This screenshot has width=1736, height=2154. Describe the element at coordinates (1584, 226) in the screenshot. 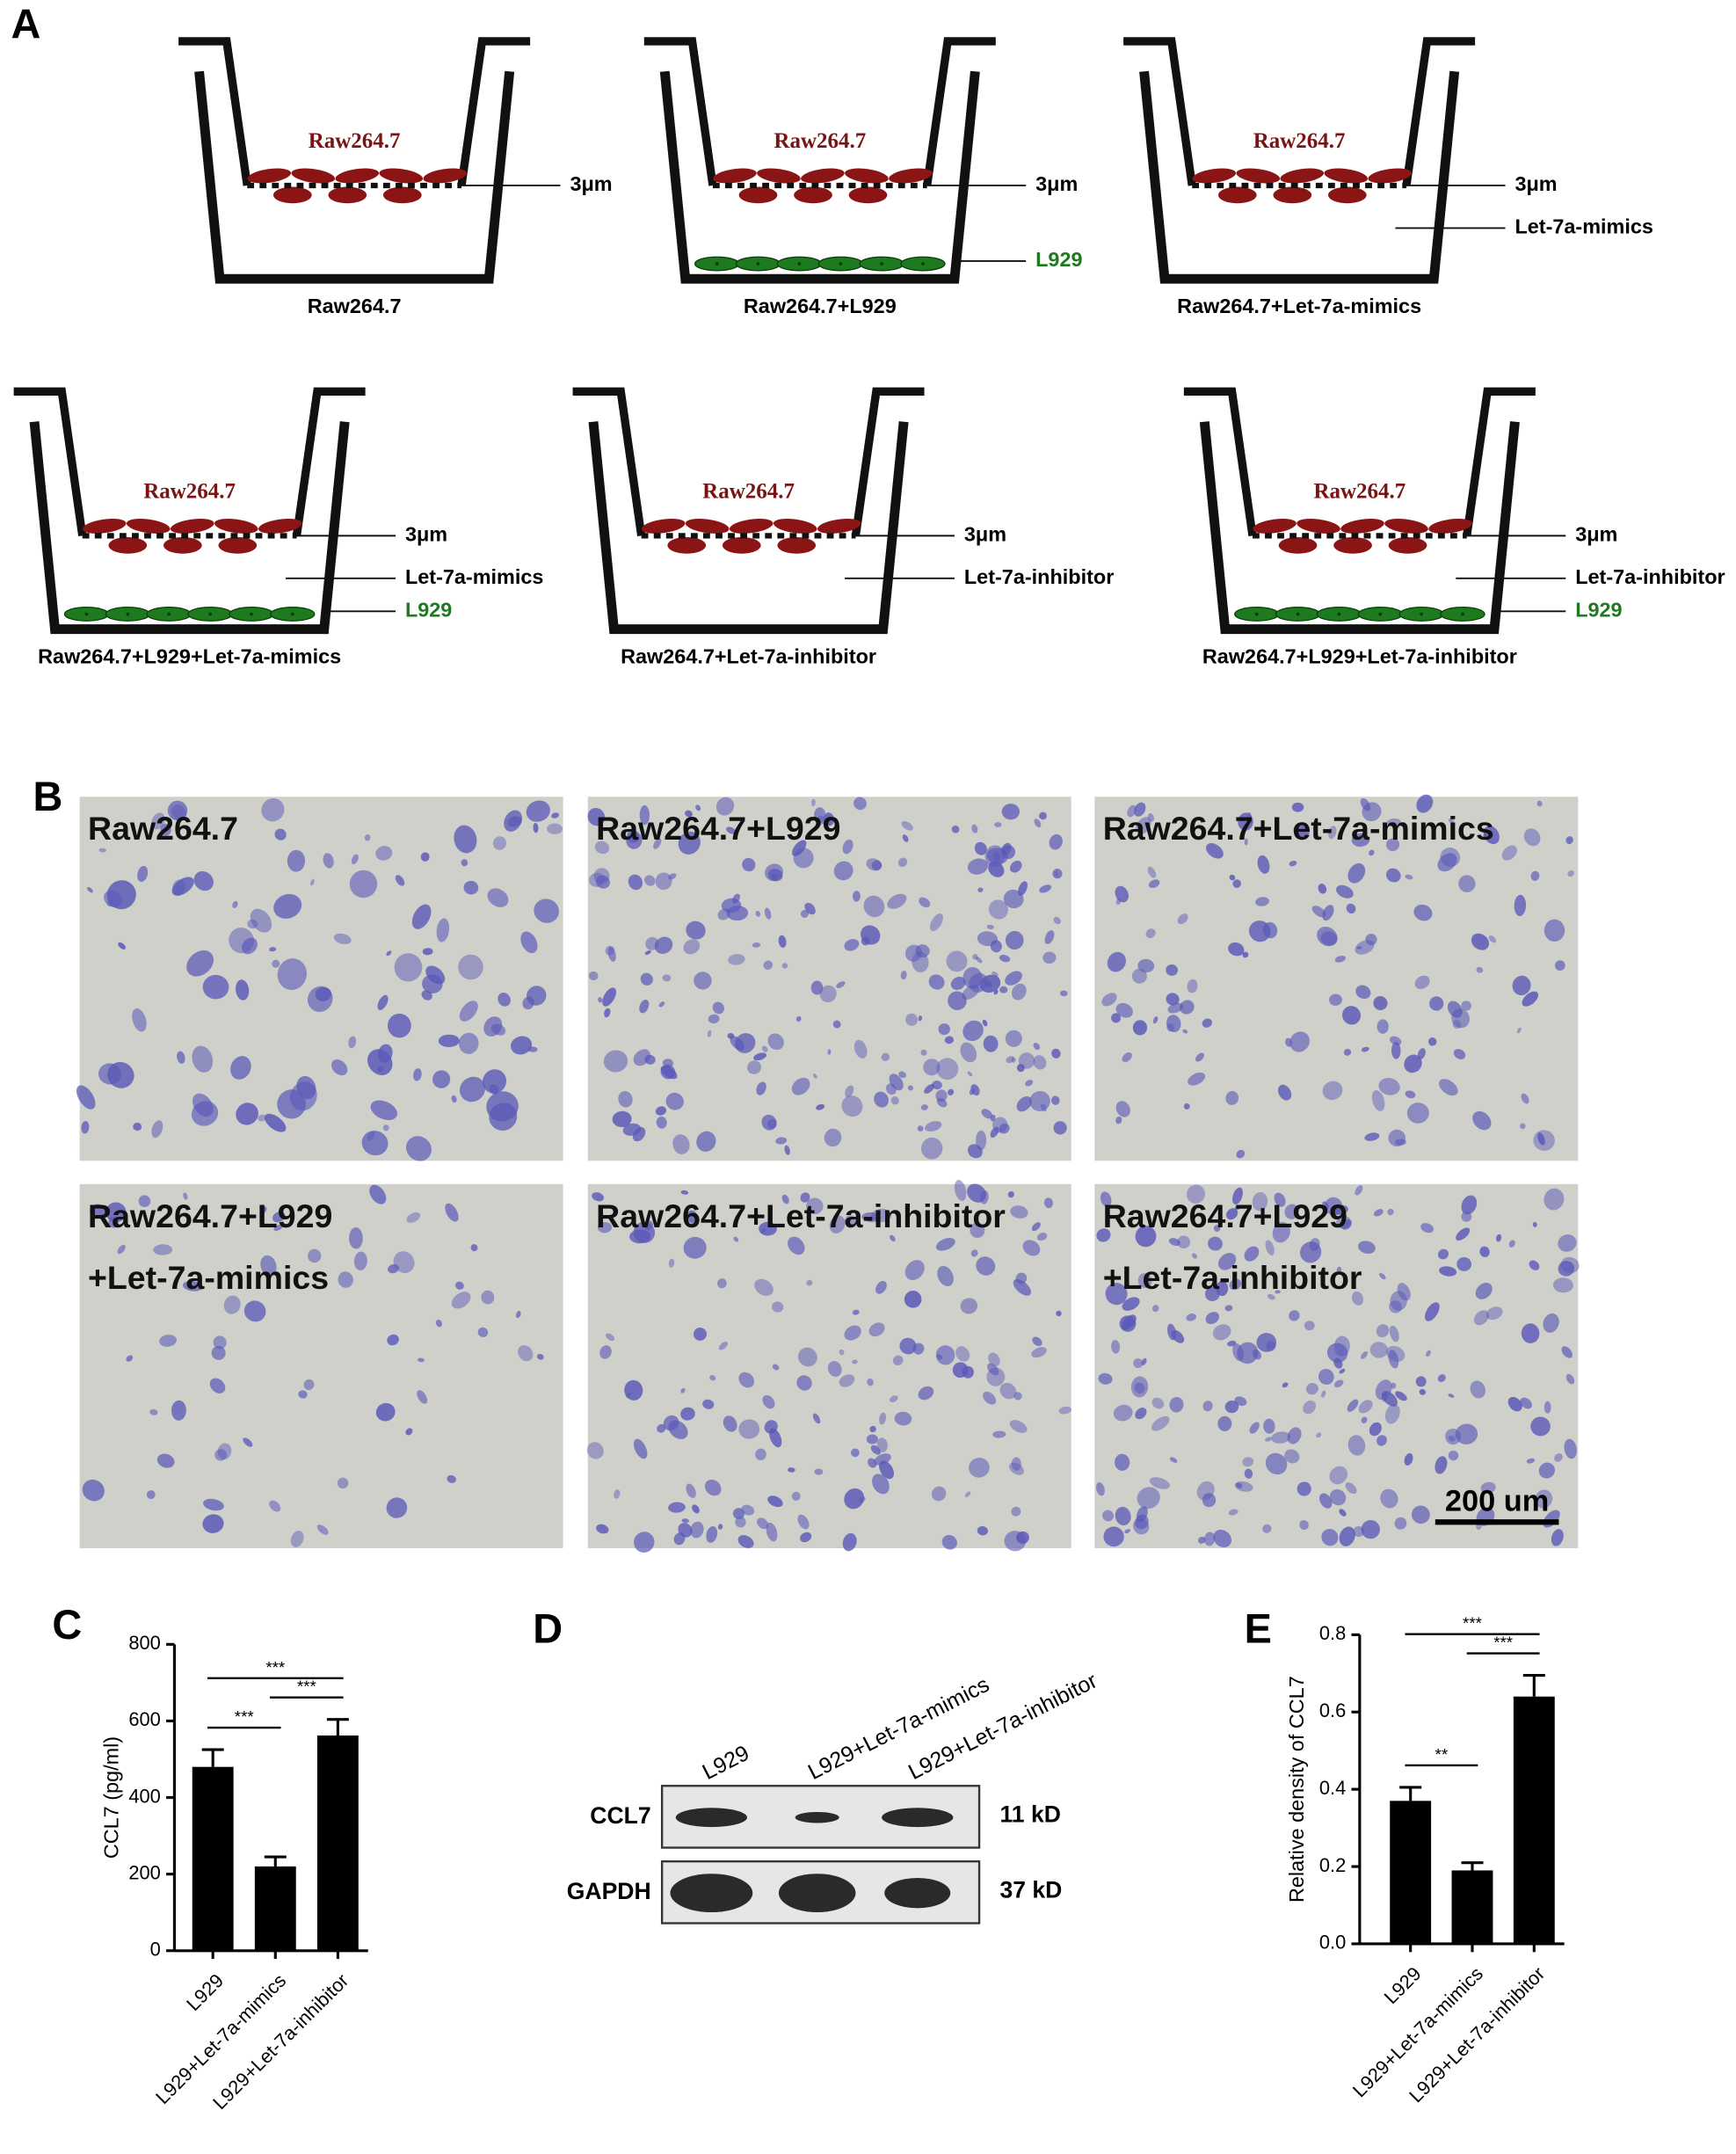

I see `medium-label: Let-7a-mimics` at that location.